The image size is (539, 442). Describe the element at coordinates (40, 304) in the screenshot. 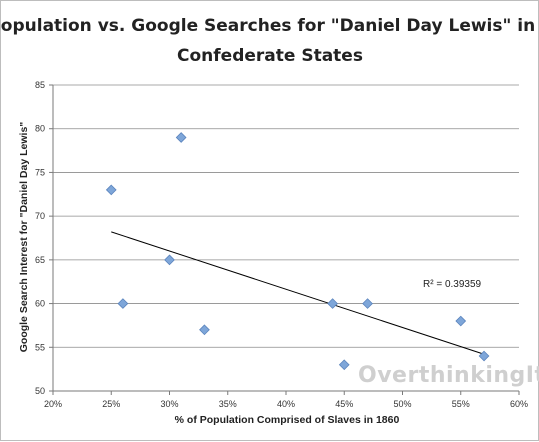

I see `y-tick-label: 60` at that location.